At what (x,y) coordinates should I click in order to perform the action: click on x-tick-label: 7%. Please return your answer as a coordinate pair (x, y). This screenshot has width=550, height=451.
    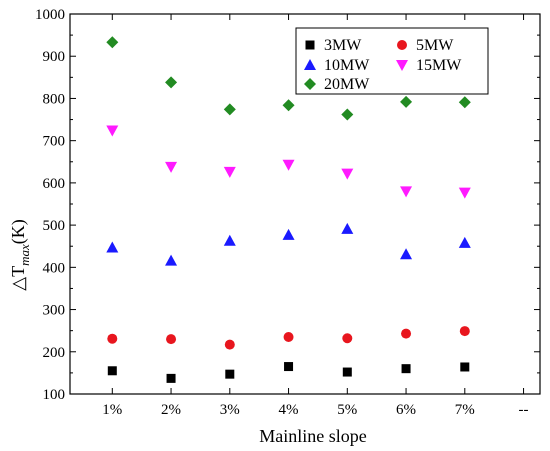
    Looking at the image, I should click on (465, 410).